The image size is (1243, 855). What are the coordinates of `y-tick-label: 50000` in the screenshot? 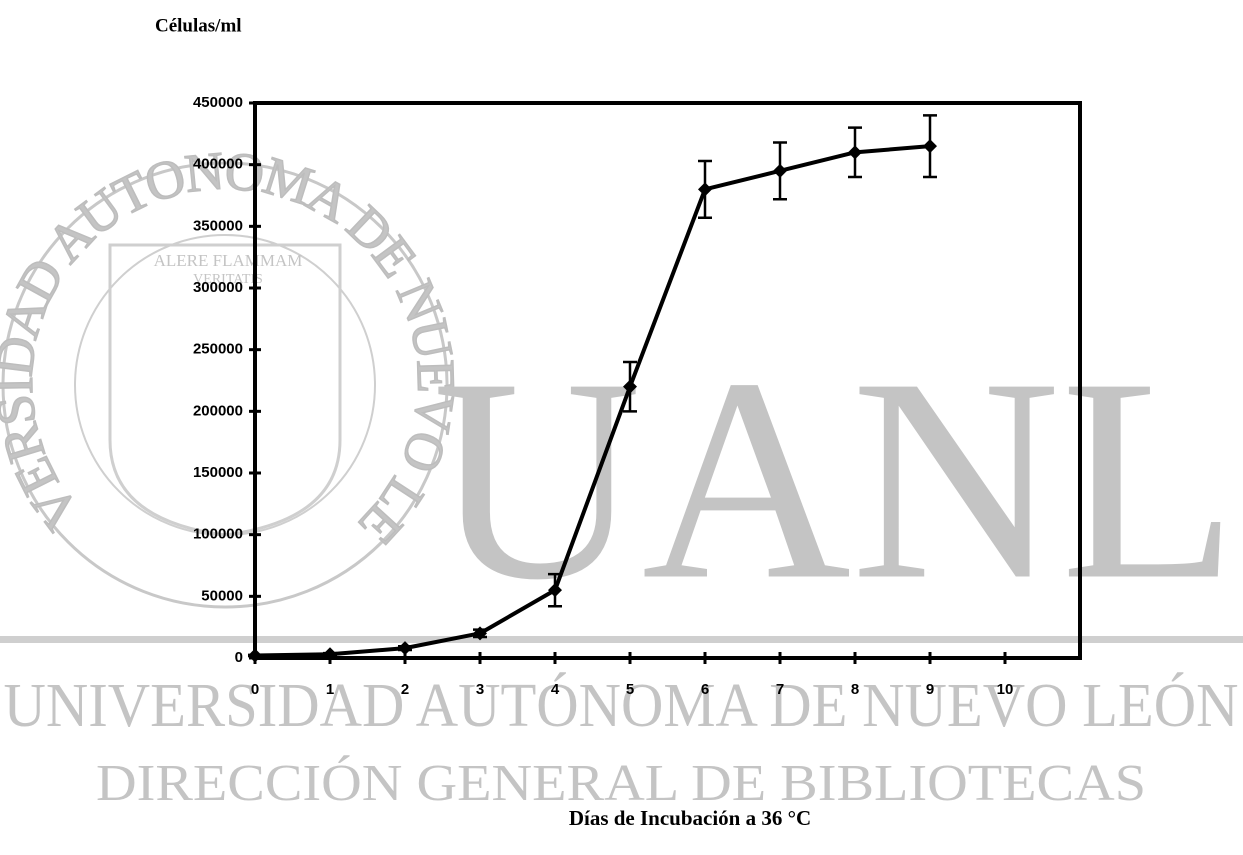 It's located at (222, 595).